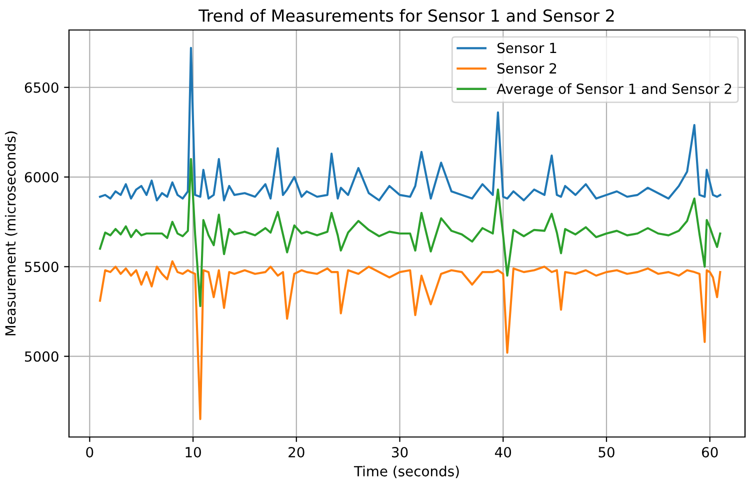  What do you see at coordinates (406, 15) in the screenshot?
I see `chart-title: Trend of Measurements for Sensor 1 and Sensor 2` at bounding box center [406, 15].